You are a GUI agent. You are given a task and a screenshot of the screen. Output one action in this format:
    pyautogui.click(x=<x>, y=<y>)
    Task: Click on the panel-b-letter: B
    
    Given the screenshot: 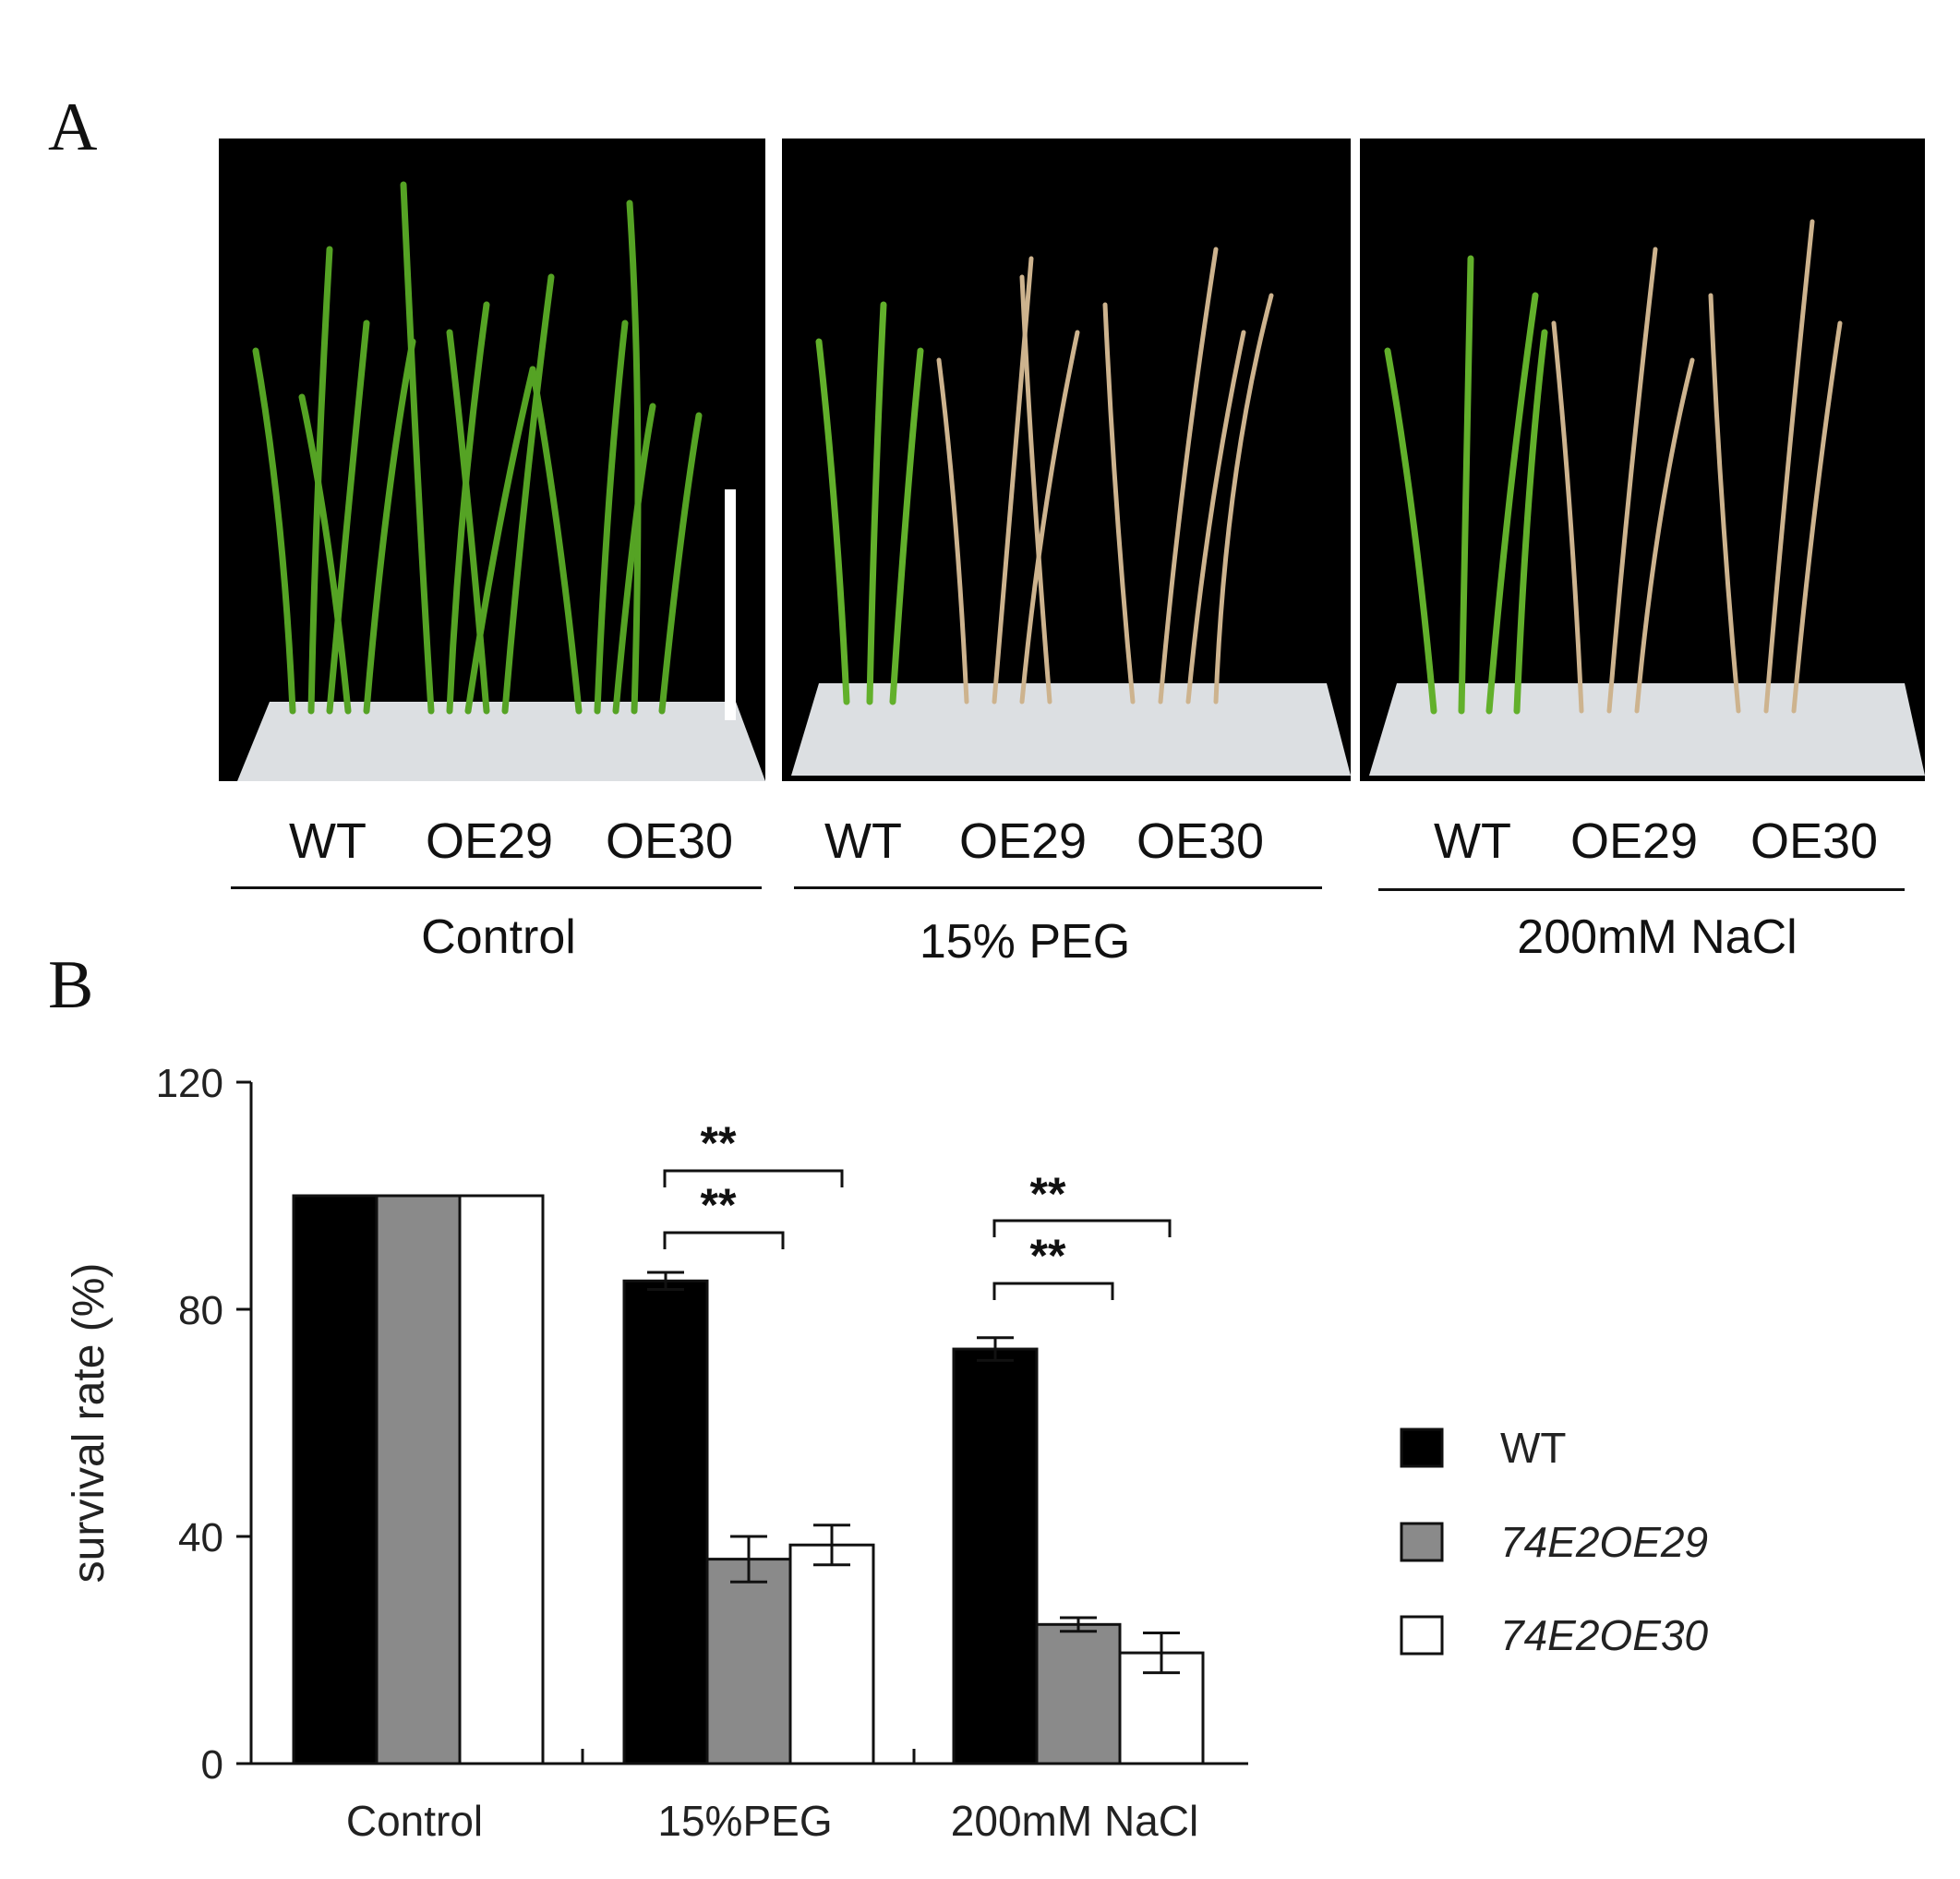 What is the action you would take?
    pyautogui.click(x=71, y=985)
    